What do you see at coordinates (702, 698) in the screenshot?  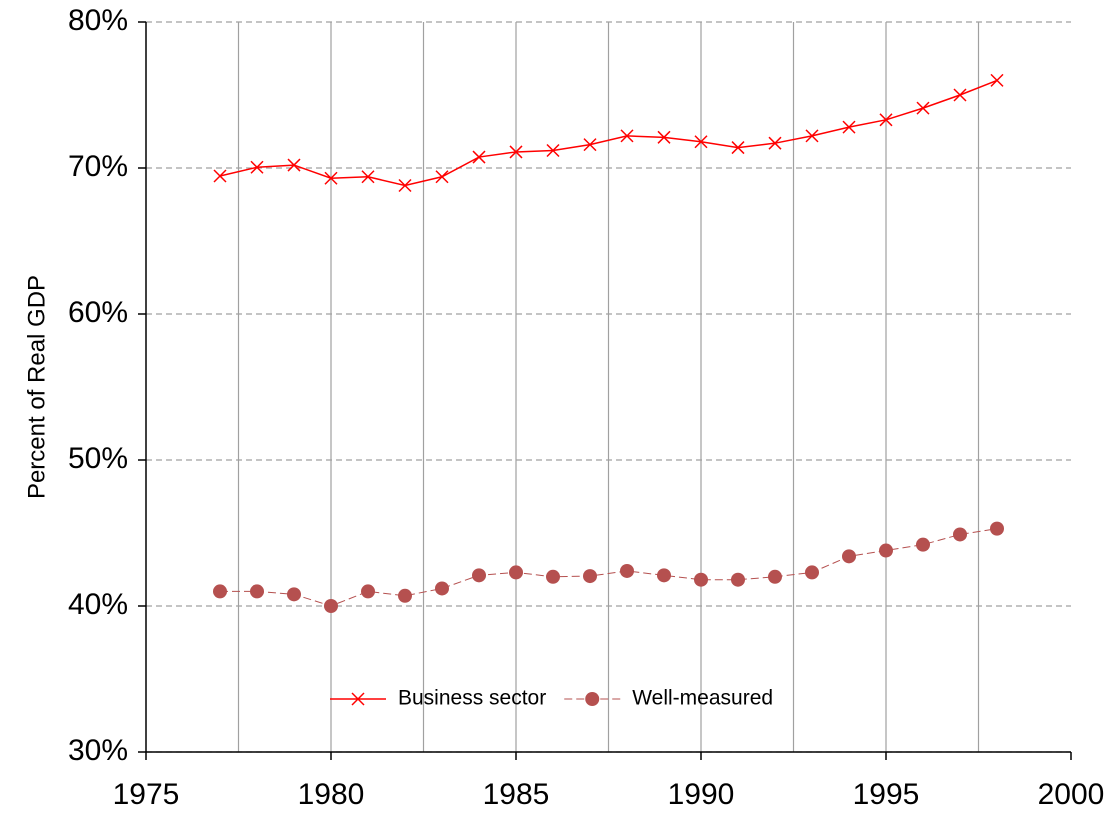 I see `legend-label: Well-measured` at bounding box center [702, 698].